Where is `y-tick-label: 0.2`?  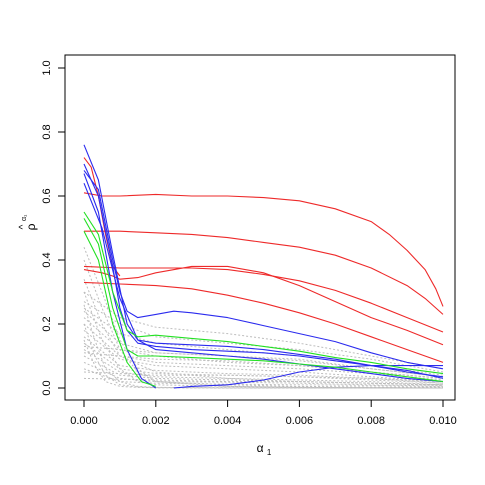 y-tick-label: 0.2 is located at coordinates (47, 323).